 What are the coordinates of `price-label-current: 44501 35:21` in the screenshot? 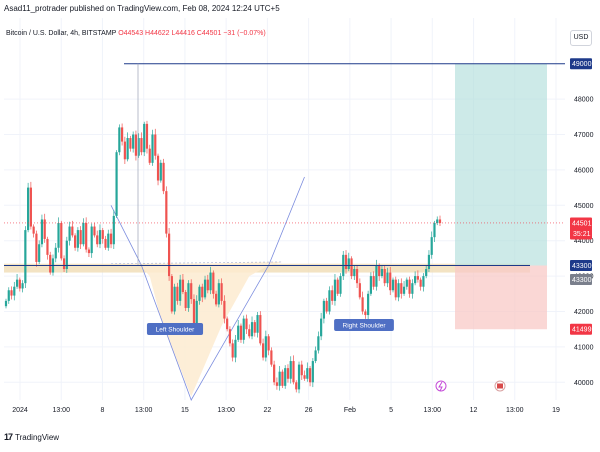 It's located at (581, 228).